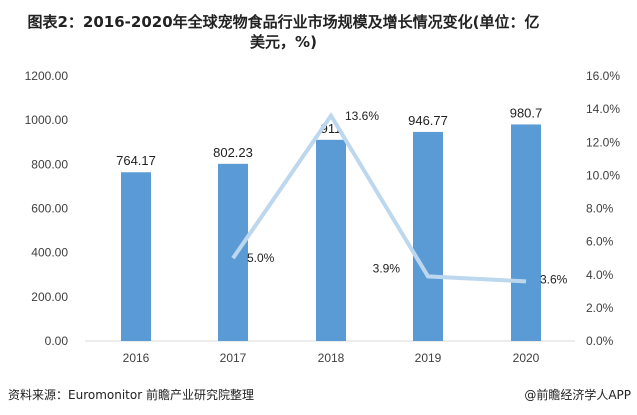  I want to click on line-data-label: 3.9%, so click(387, 268).